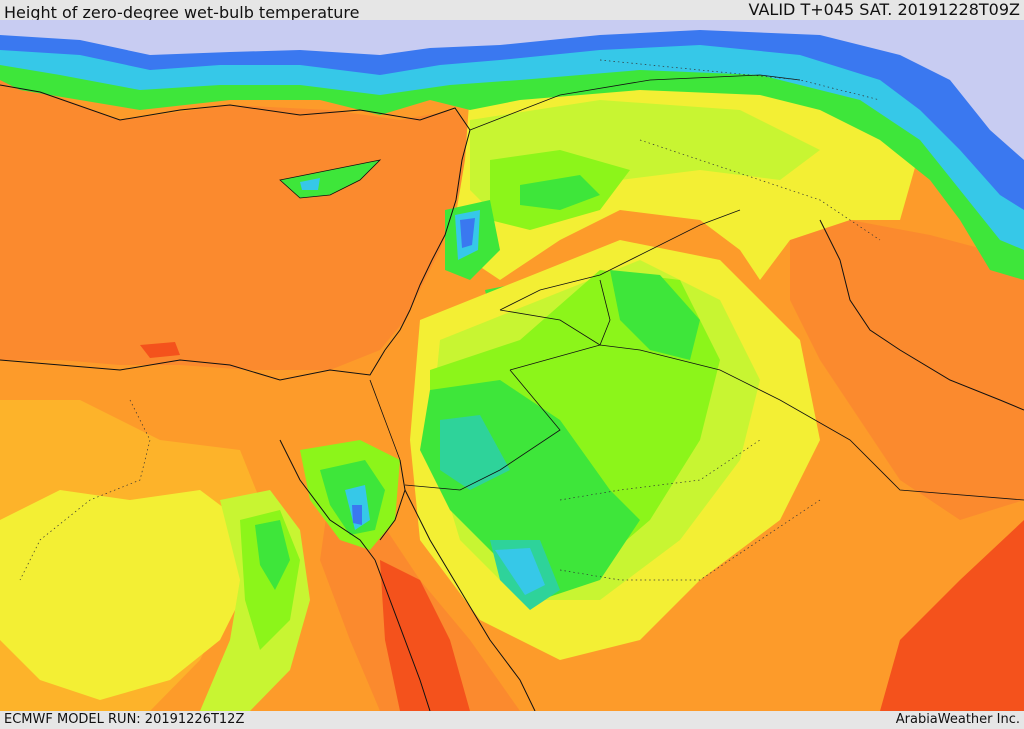 This screenshot has height=729, width=1024. What do you see at coordinates (467, 233) in the screenshot?
I see `lebanon-blue` at bounding box center [467, 233].